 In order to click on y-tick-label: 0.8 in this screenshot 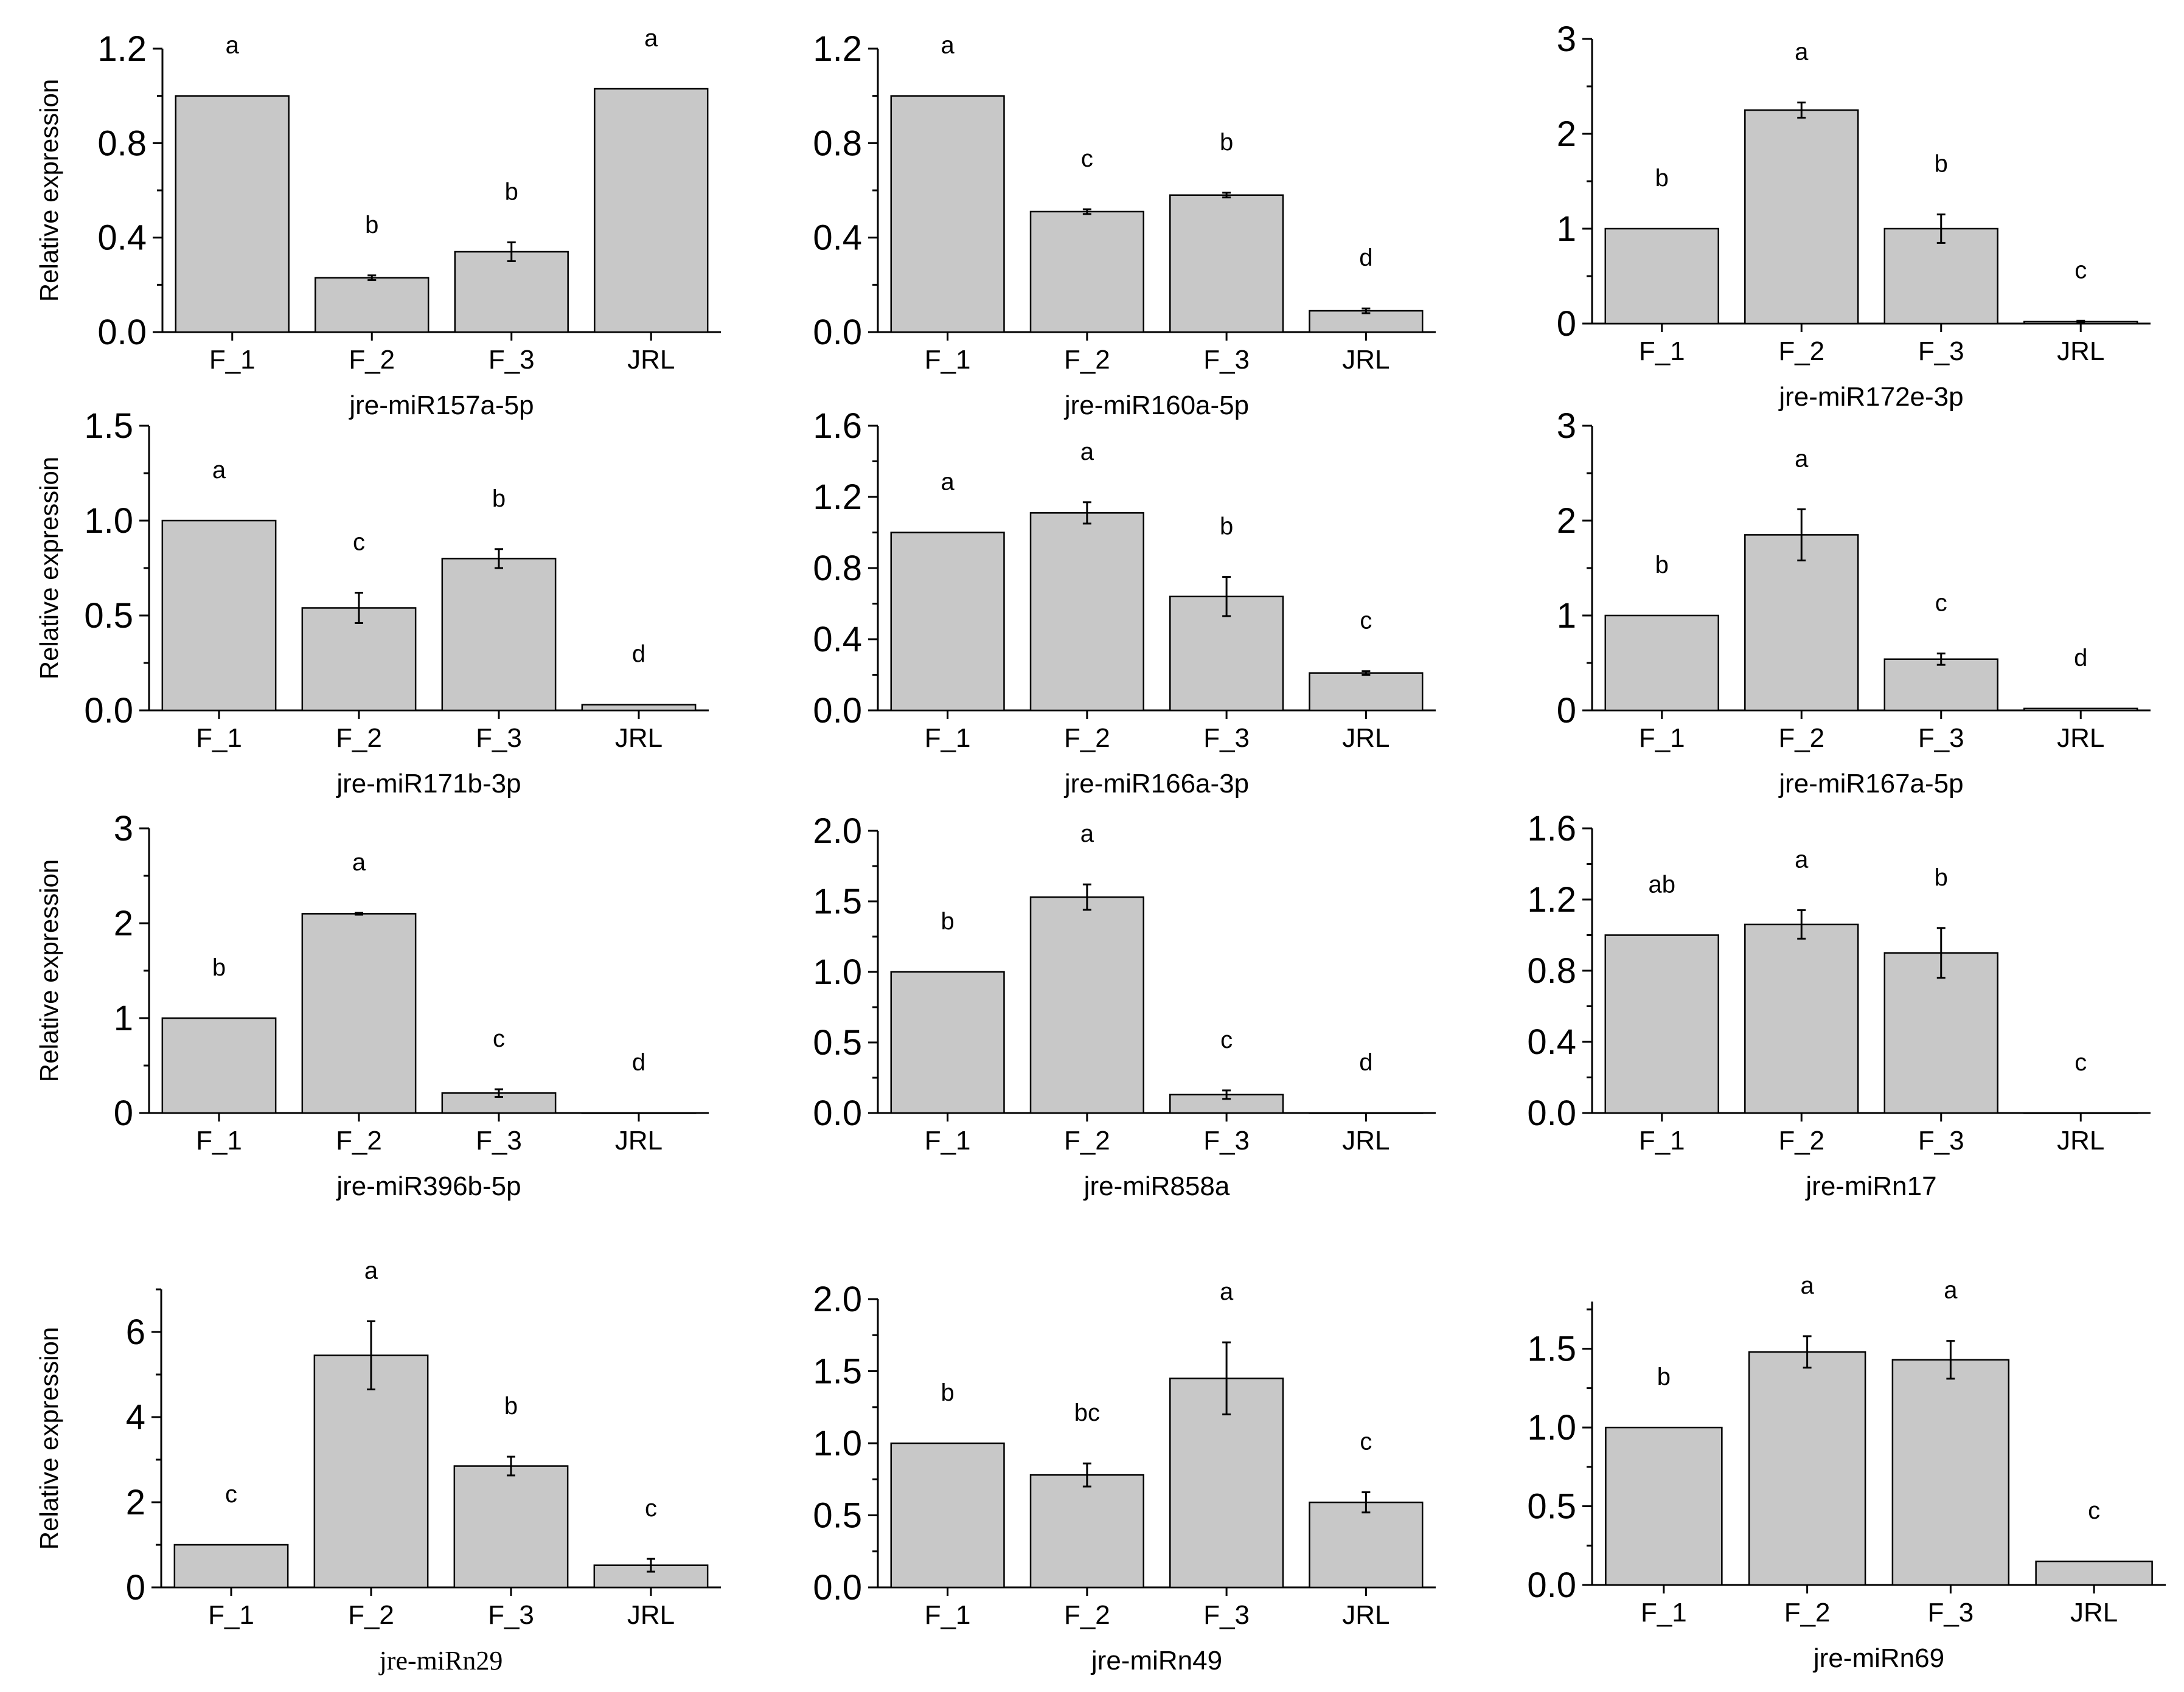, I will do `click(122, 143)`.